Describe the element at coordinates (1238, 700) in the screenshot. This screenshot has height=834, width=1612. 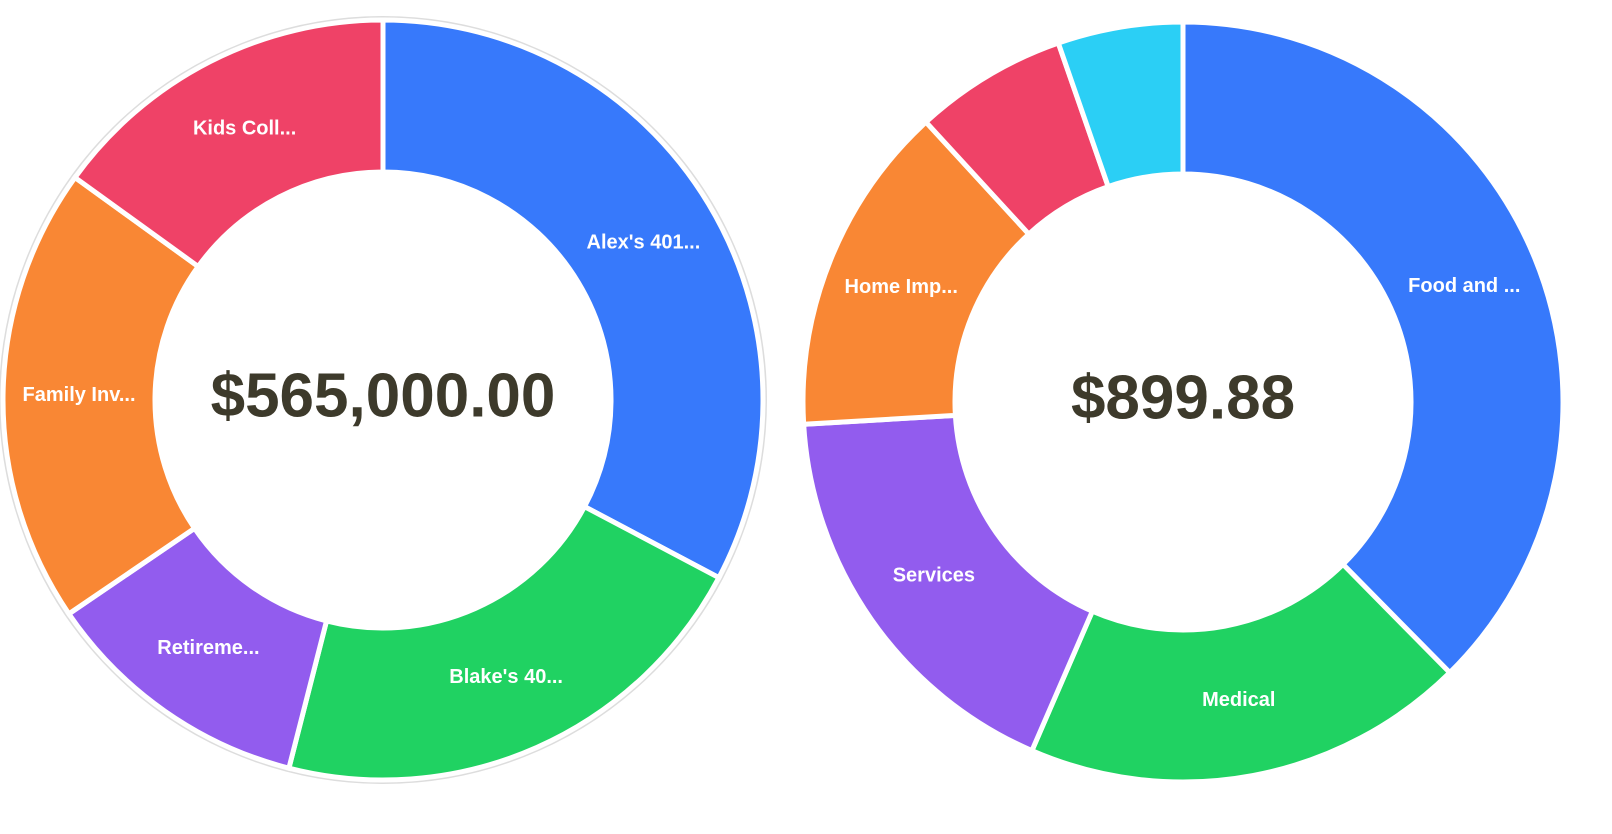
I see `segment-label: Medical` at that location.